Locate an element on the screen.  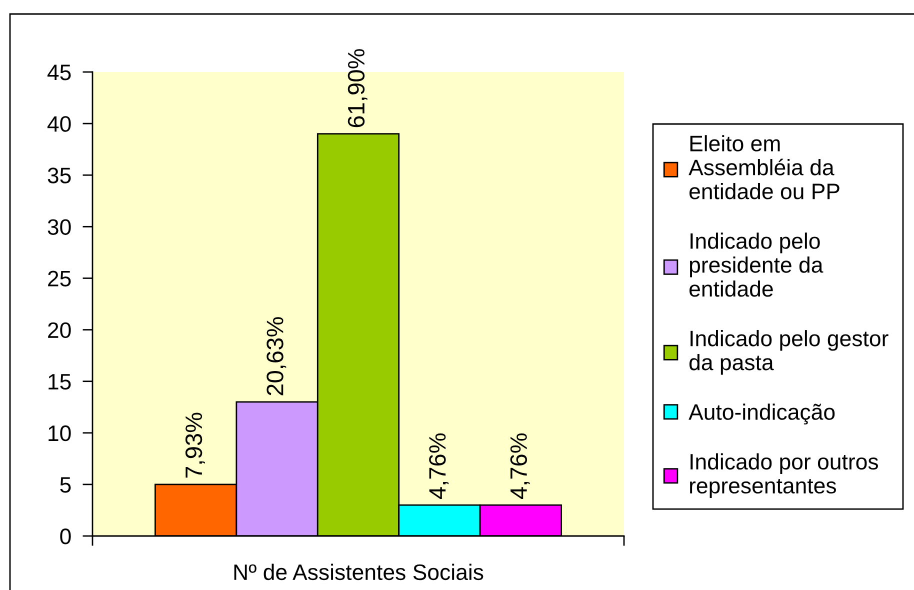
annotation: 7,93% is located at coordinates (195, 445).